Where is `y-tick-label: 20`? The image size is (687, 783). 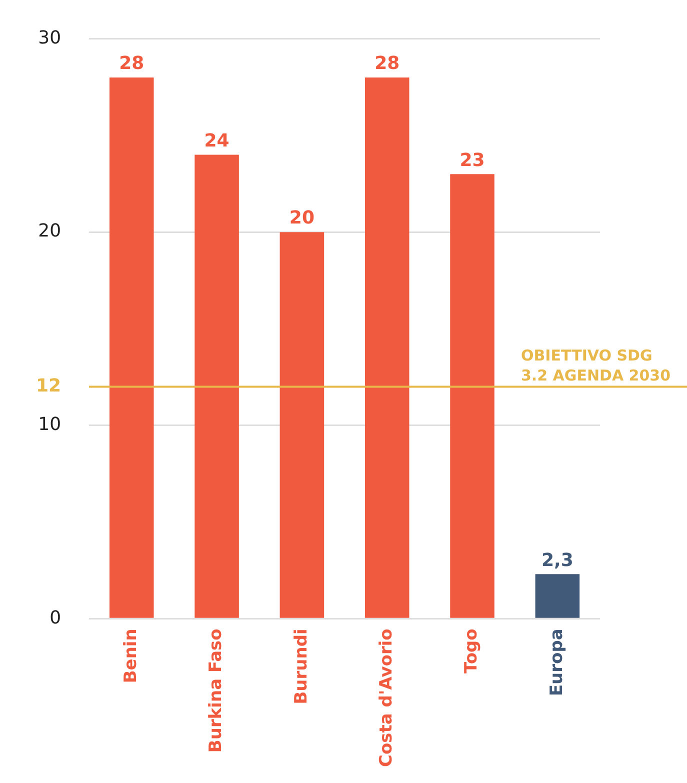 y-tick-label: 20 is located at coordinates (50, 231).